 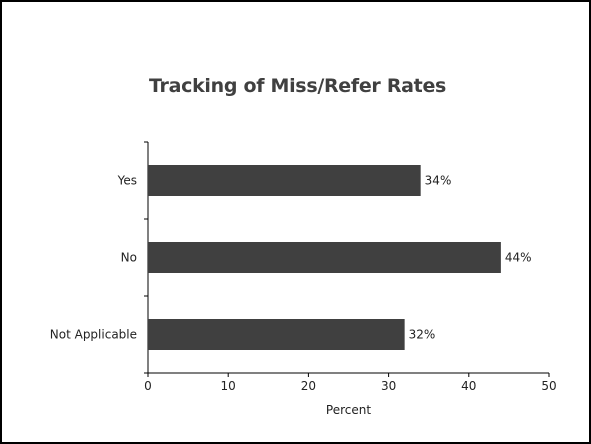 I want to click on chart-title: Tracking of Miss/Refer Rates, so click(x=297, y=86).